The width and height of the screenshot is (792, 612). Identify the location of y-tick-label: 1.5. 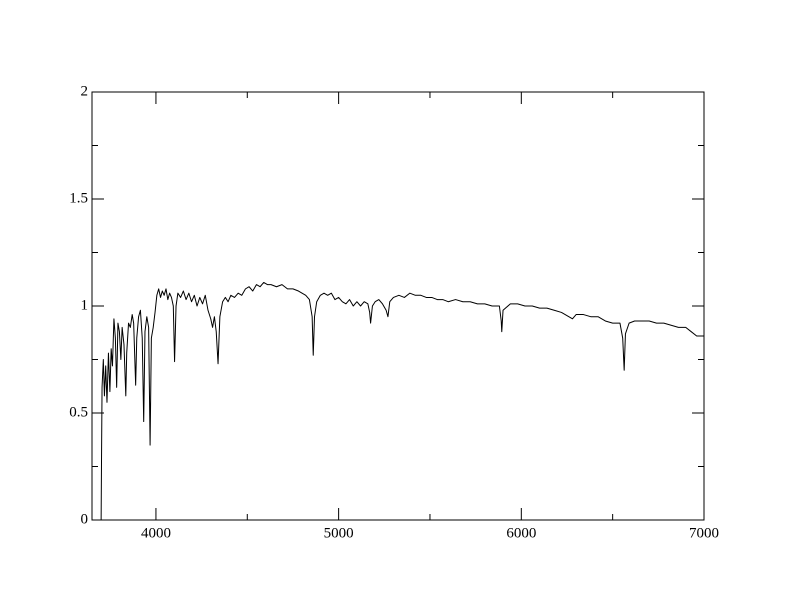
(78, 198).